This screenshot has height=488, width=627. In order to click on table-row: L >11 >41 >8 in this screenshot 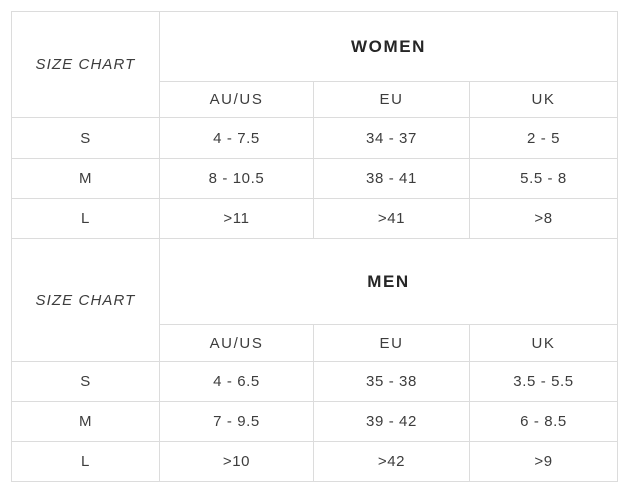, I will do `click(315, 218)`.